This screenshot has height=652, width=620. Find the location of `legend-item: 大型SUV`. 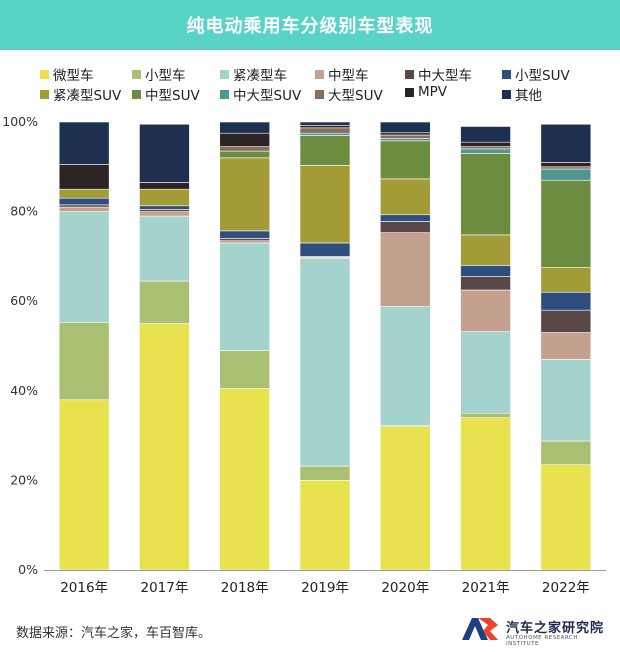

legend-item: 大型SUV is located at coordinates (349, 94).